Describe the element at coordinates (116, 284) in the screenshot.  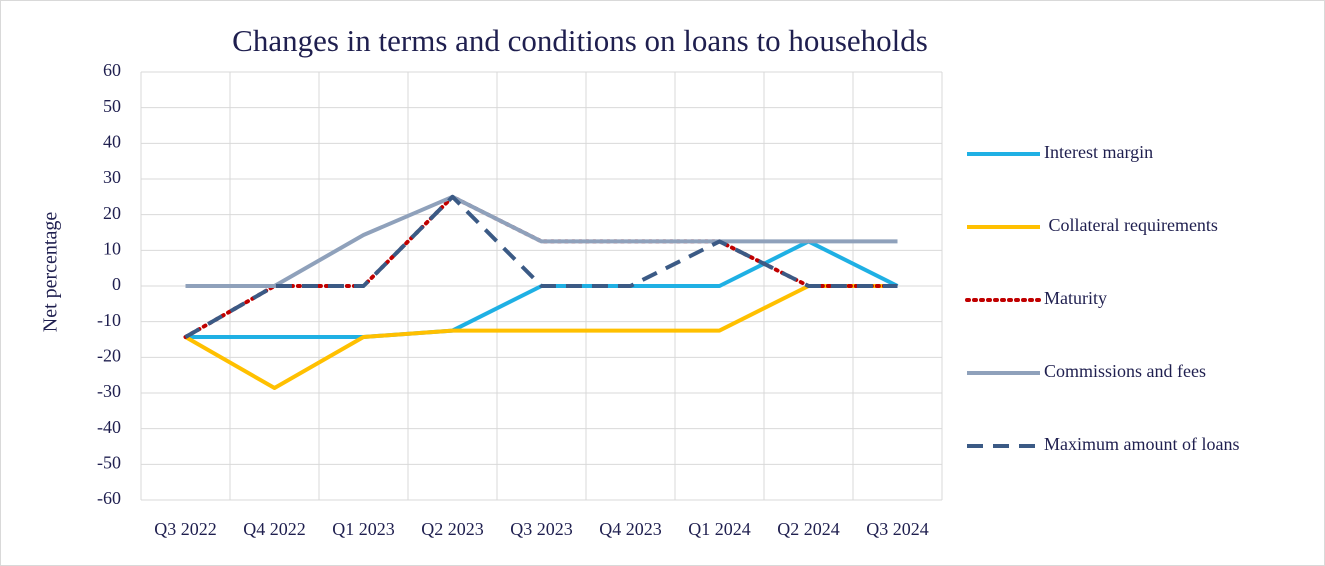
I see `y-tick-label: 0` at that location.